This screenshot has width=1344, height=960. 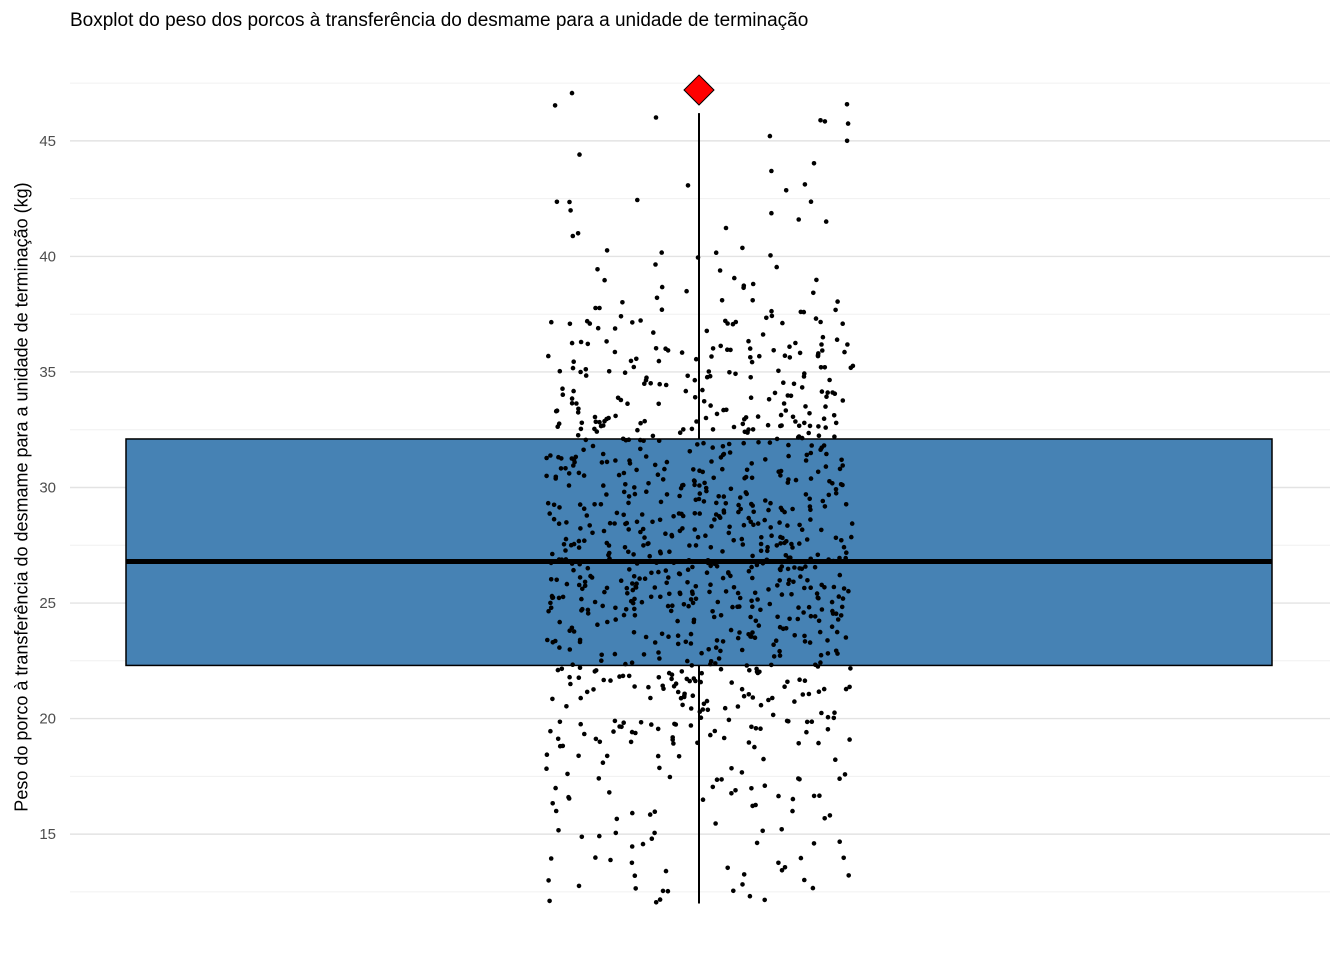 What do you see at coordinates (699, 90) in the screenshot?
I see `mean-marker` at bounding box center [699, 90].